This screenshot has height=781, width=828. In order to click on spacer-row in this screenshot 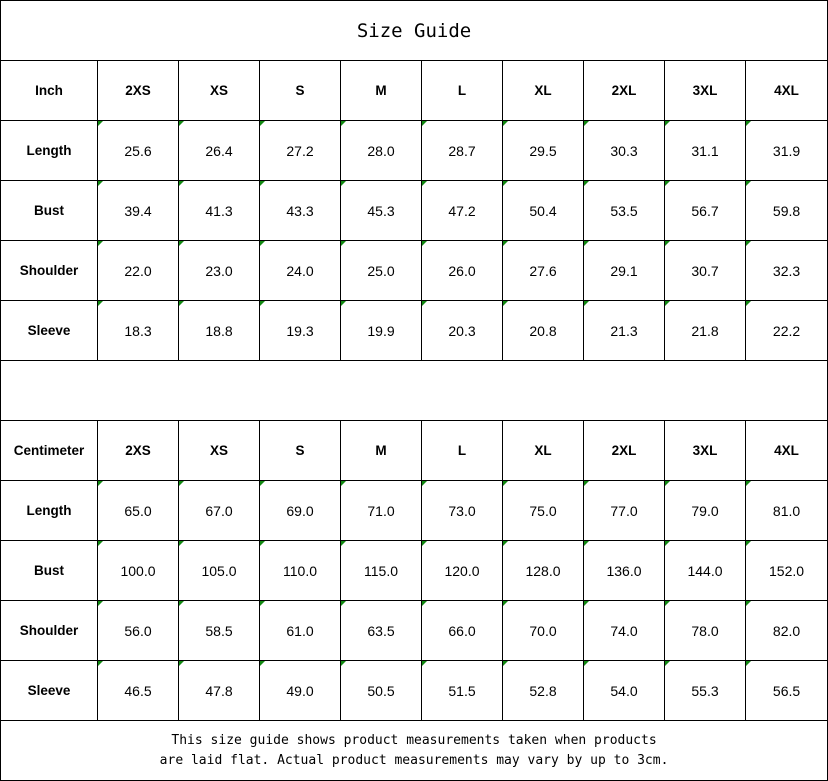, I will do `click(414, 390)`.